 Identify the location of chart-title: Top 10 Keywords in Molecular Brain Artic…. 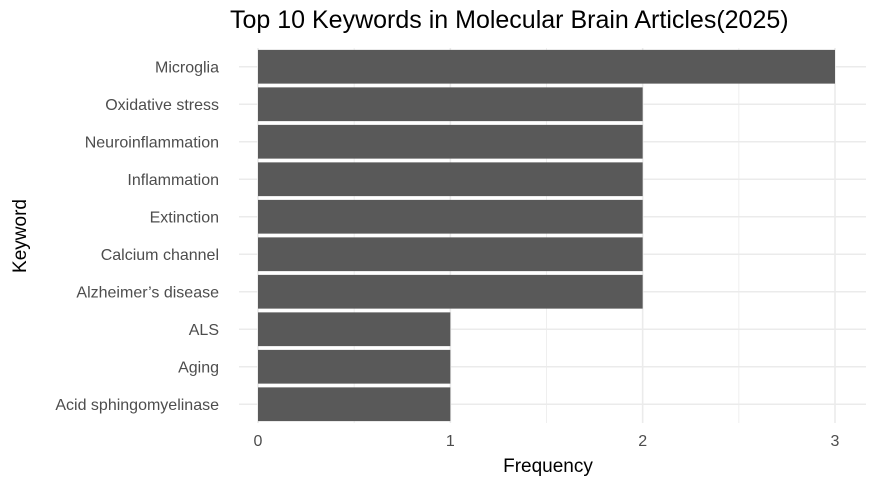
(509, 20).